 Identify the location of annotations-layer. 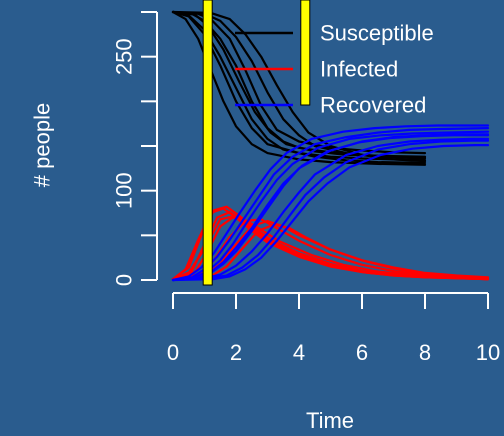
(256, 143).